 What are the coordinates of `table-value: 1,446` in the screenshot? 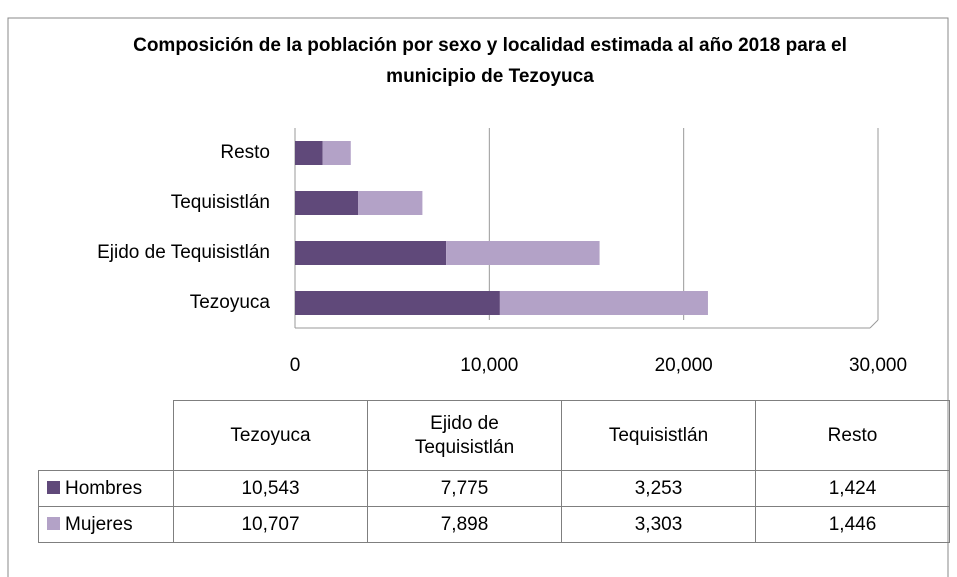 It's located at (852, 524).